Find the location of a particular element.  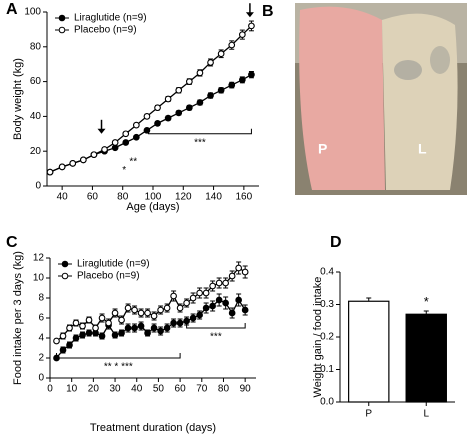

x-tick-label: 0 is located at coordinates (50, 389).